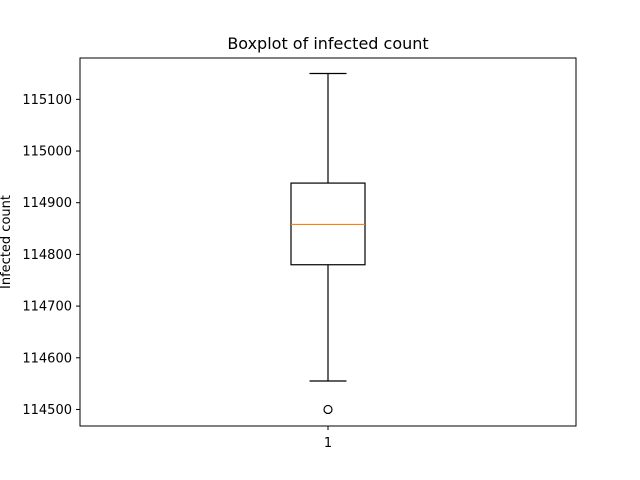 This screenshot has width=640, height=480. I want to click on y-axis-label: Infected count, so click(7, 242).